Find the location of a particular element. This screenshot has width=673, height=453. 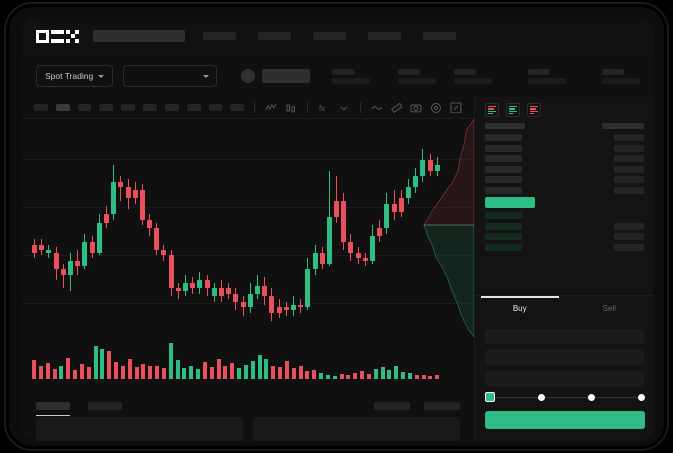

order-book-rows is located at coordinates (564, 192).